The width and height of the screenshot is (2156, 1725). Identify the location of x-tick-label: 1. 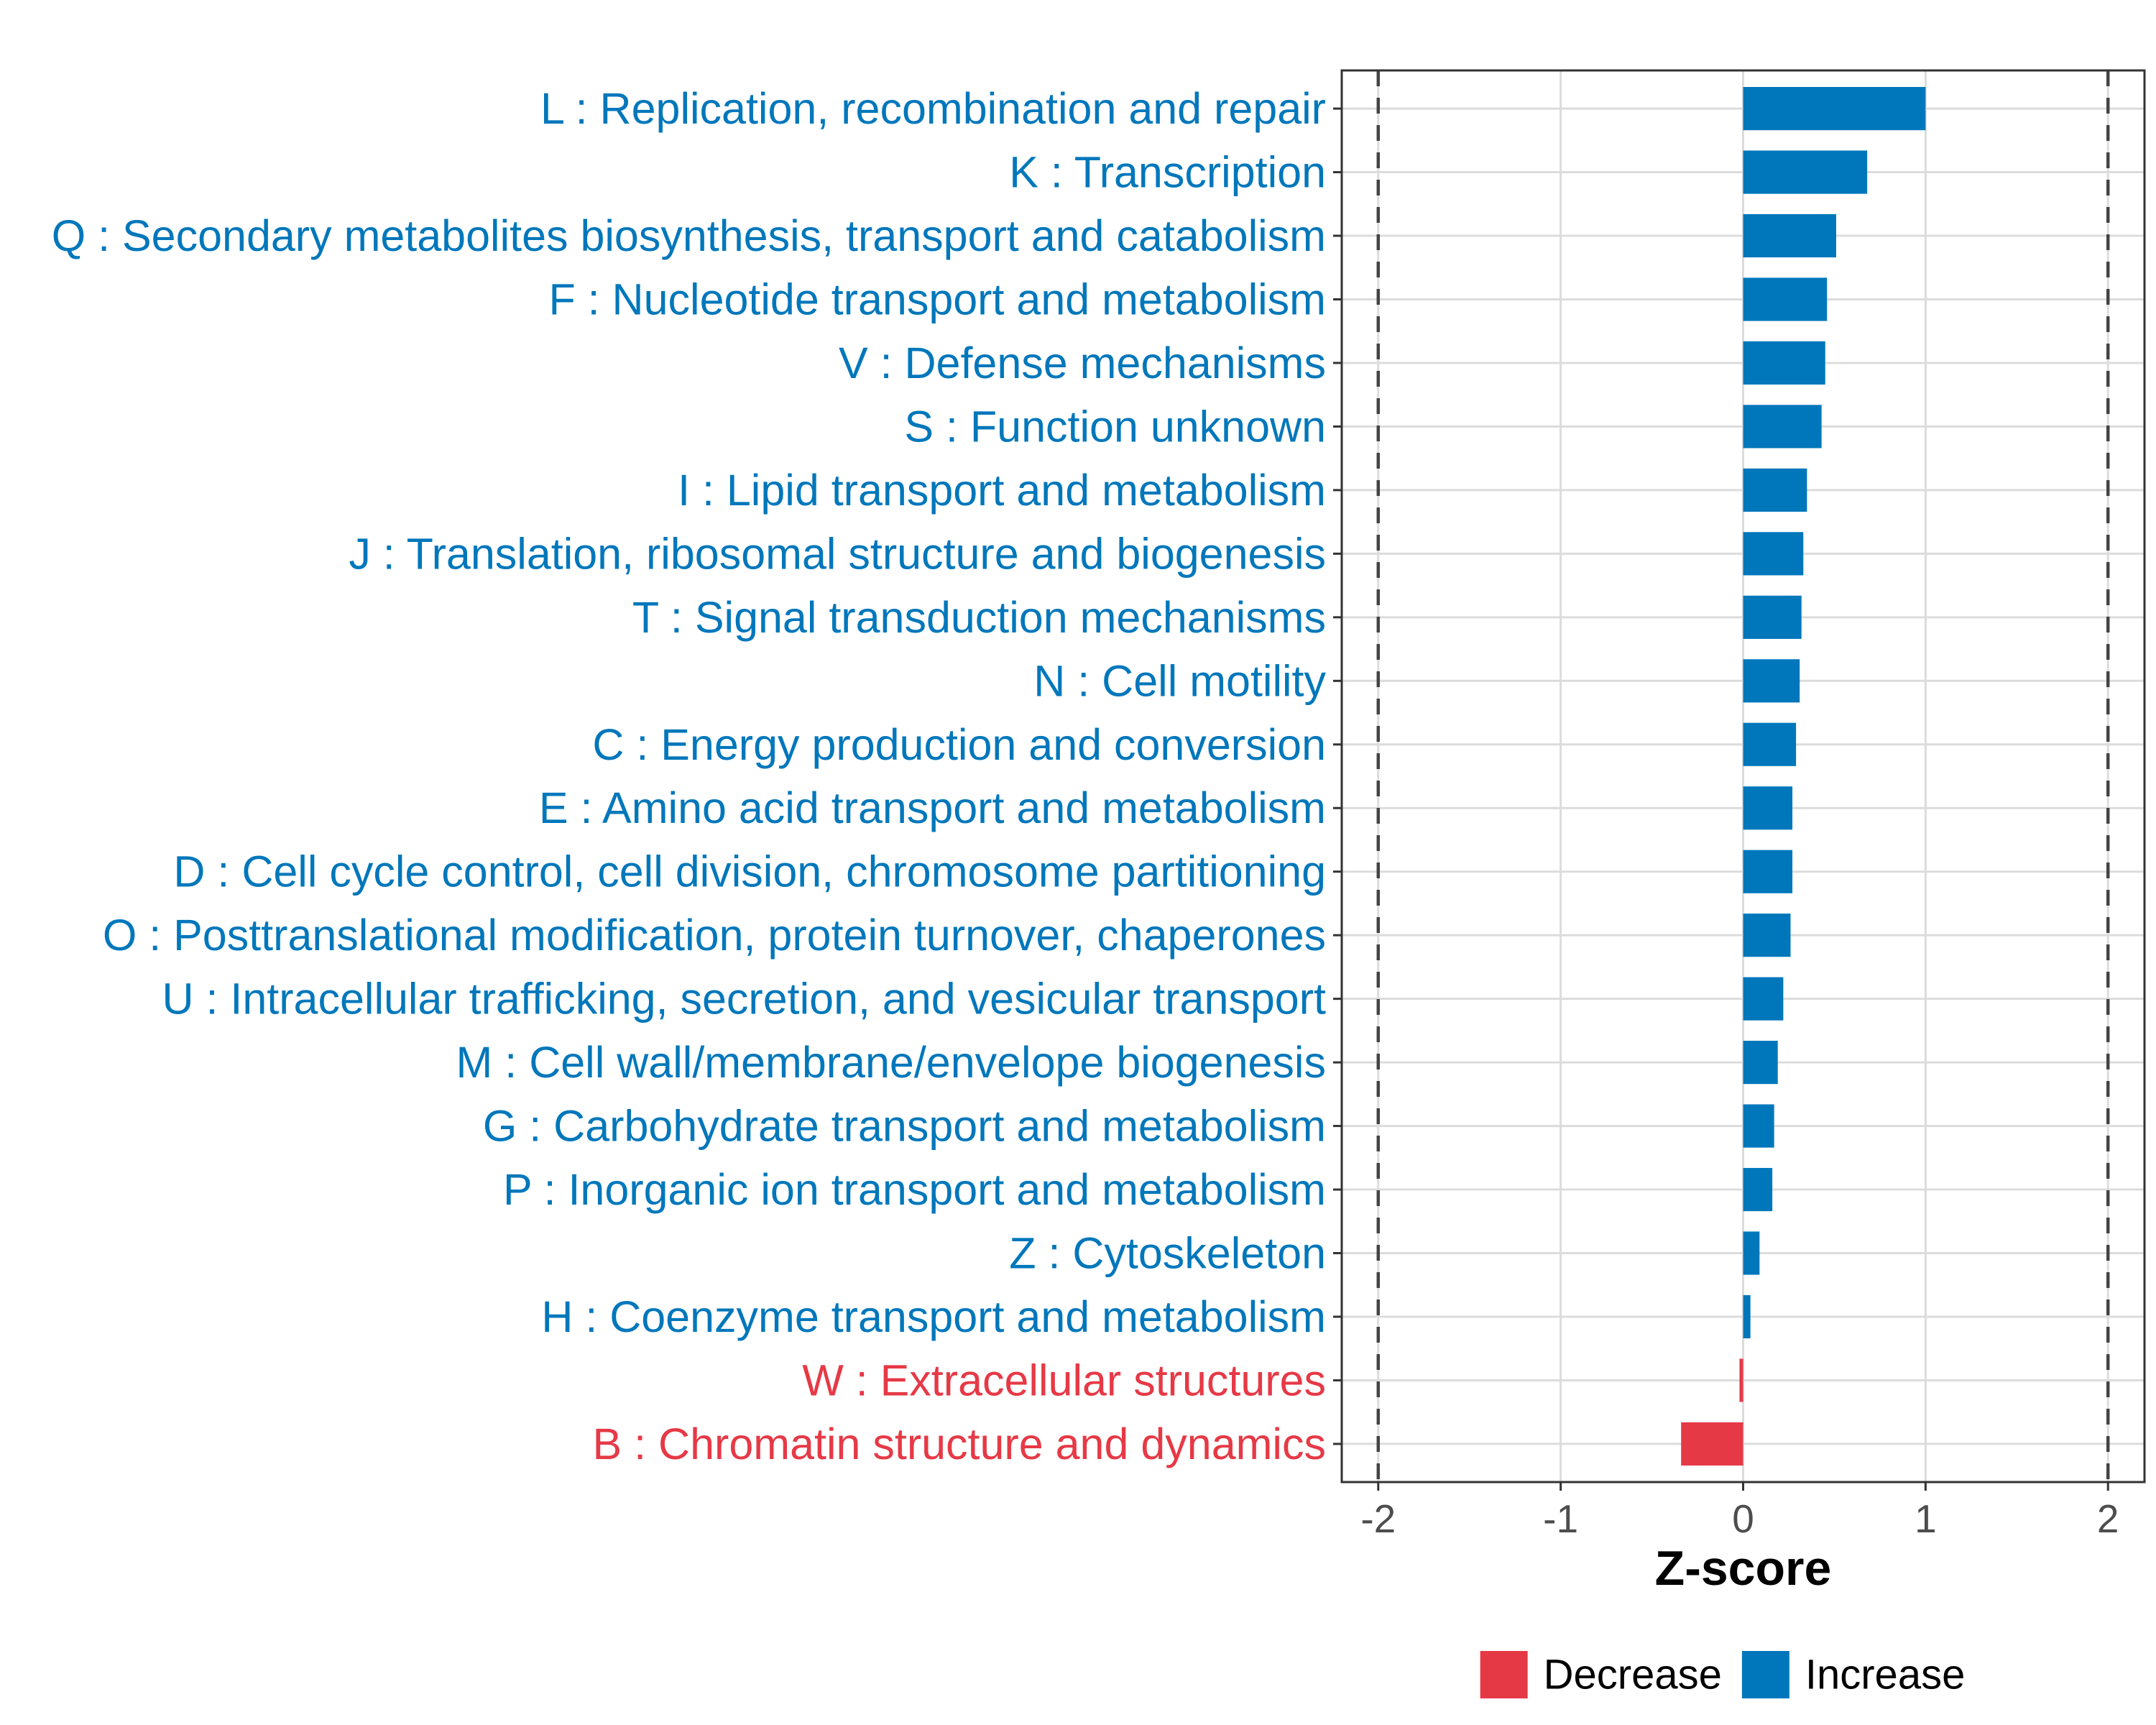
(1926, 1518).